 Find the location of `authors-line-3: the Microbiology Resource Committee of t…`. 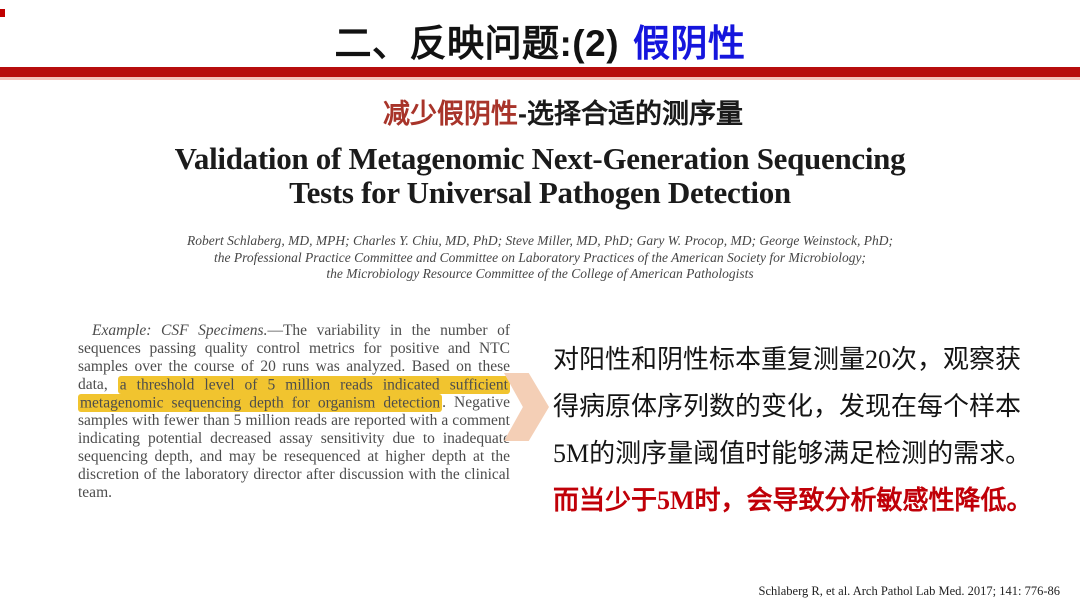

authors-line-3: the Microbiology Resource Committee of t… is located at coordinates (540, 273).